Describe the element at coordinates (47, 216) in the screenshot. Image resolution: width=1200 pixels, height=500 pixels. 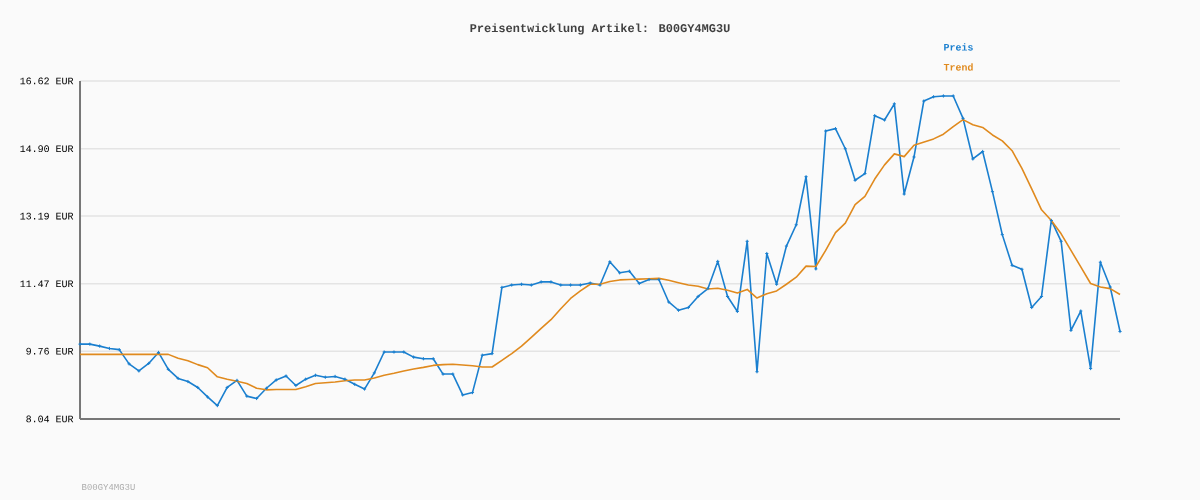
I see `y-tick-label: 13.19 EUR` at that location.